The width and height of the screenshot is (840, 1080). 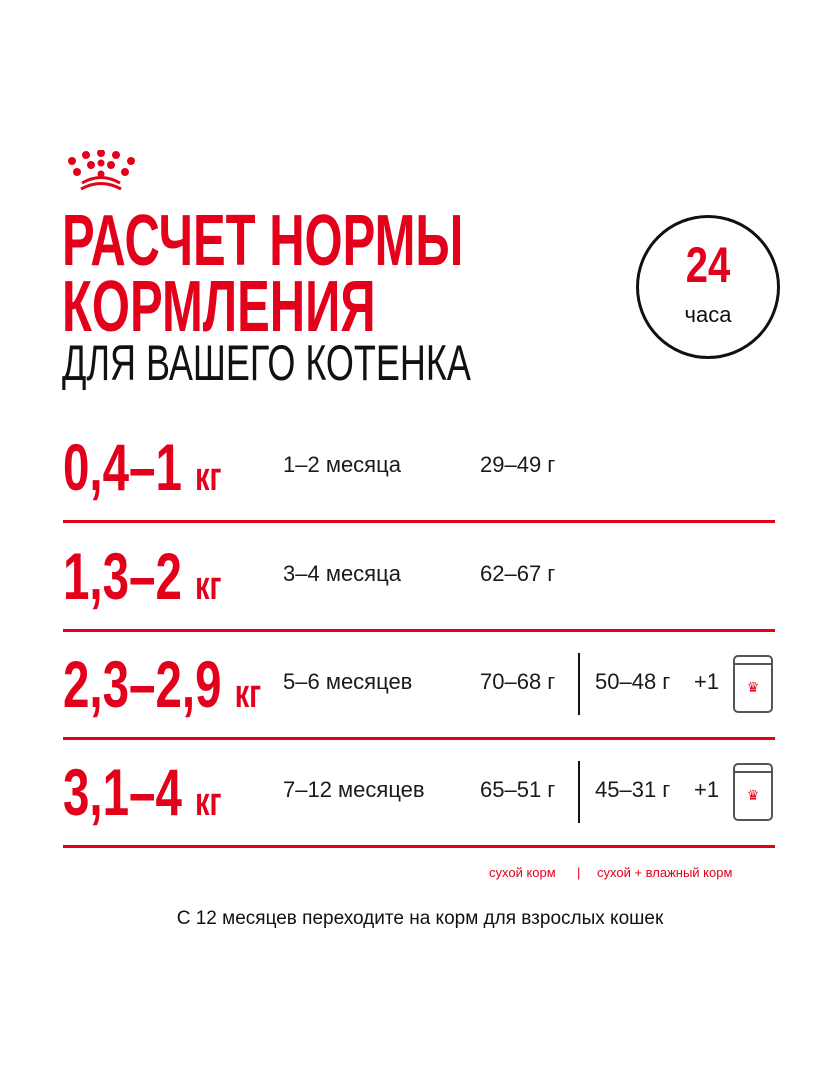 What do you see at coordinates (142, 792) in the screenshot?
I see `weight: 3,1–4 кг` at bounding box center [142, 792].